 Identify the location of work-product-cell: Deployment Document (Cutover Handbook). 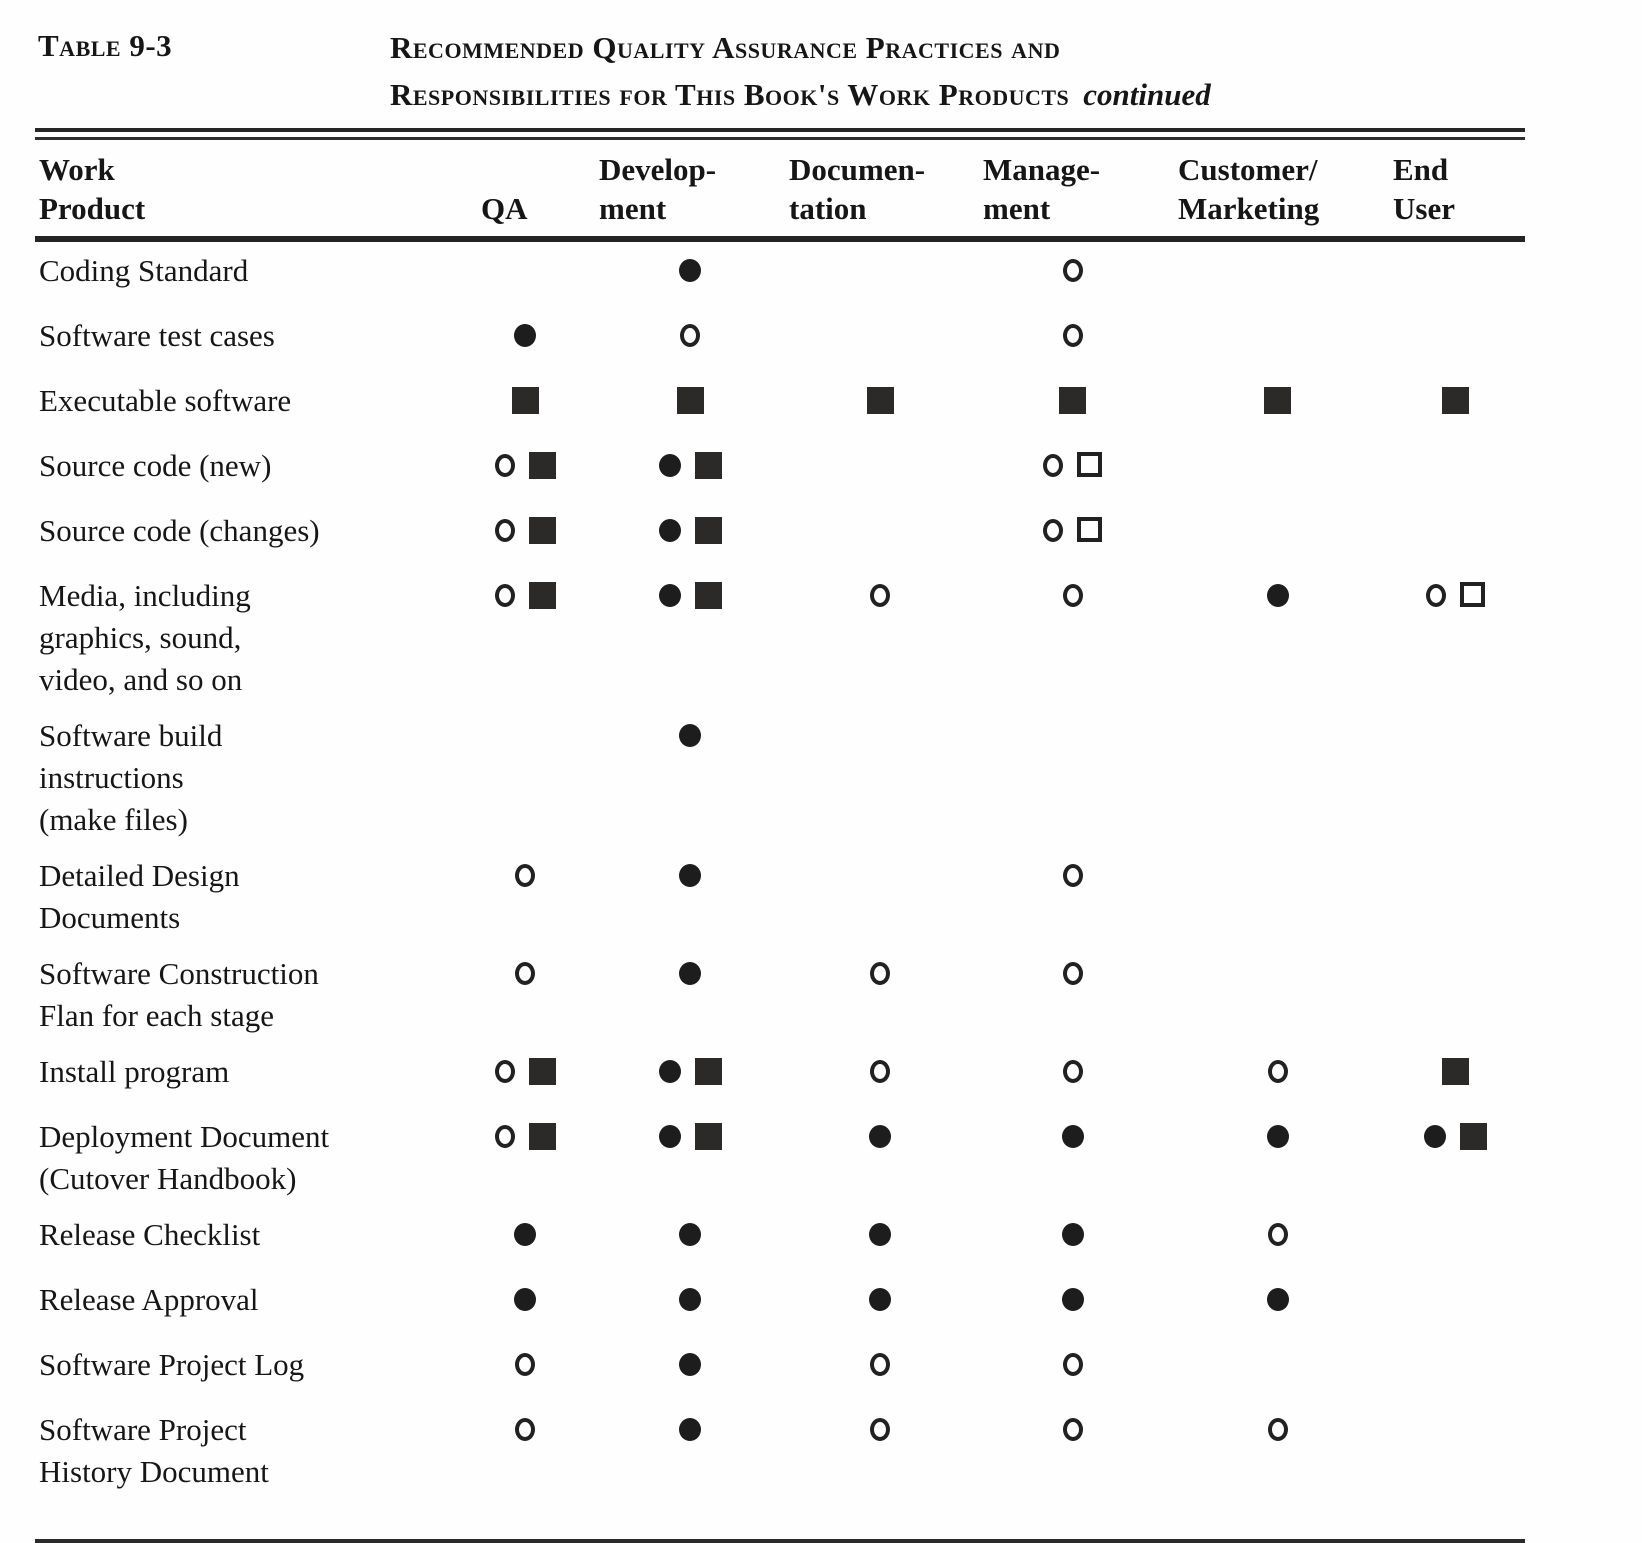
(184, 1157).